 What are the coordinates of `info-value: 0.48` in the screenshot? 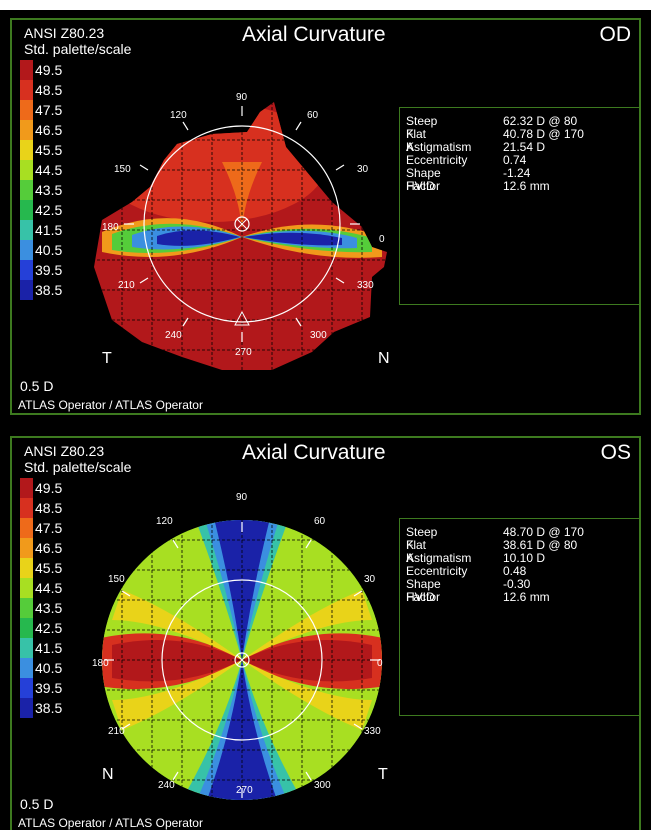 It's located at (515, 571).